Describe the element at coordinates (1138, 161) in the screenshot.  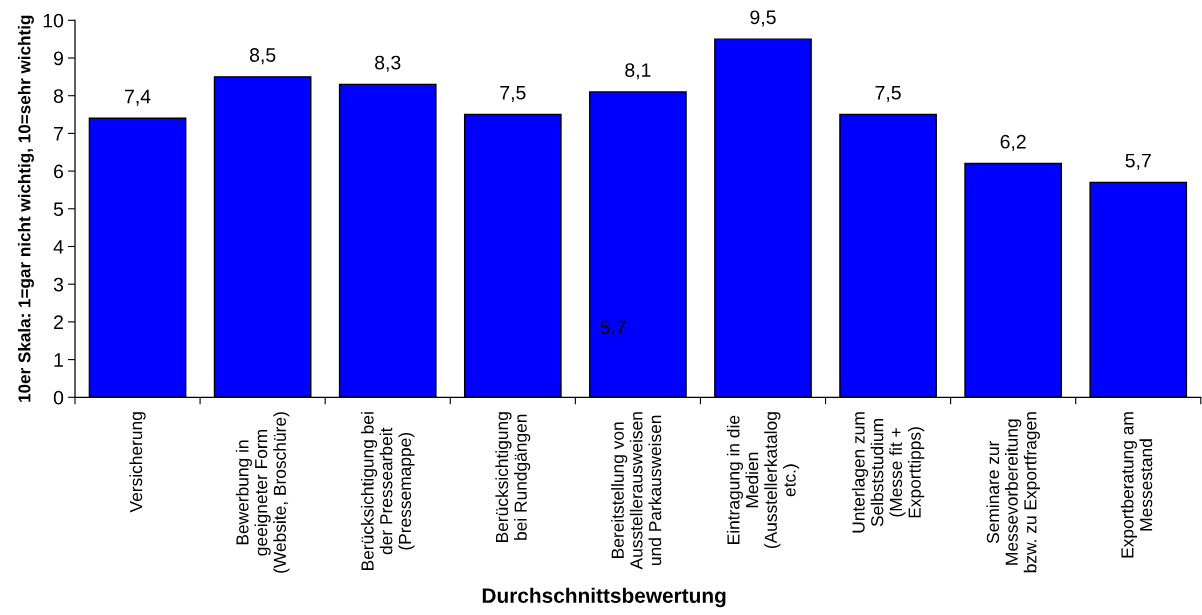
I see `data-label: 5,7` at that location.